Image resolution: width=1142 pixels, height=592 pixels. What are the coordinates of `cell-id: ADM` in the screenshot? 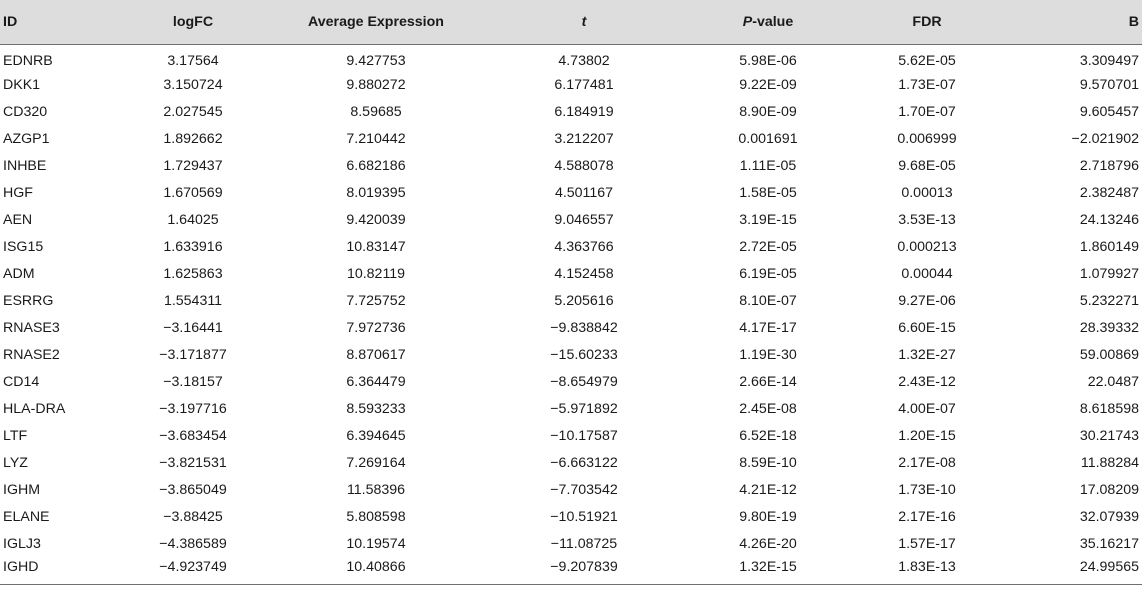 It's located at (19, 273).